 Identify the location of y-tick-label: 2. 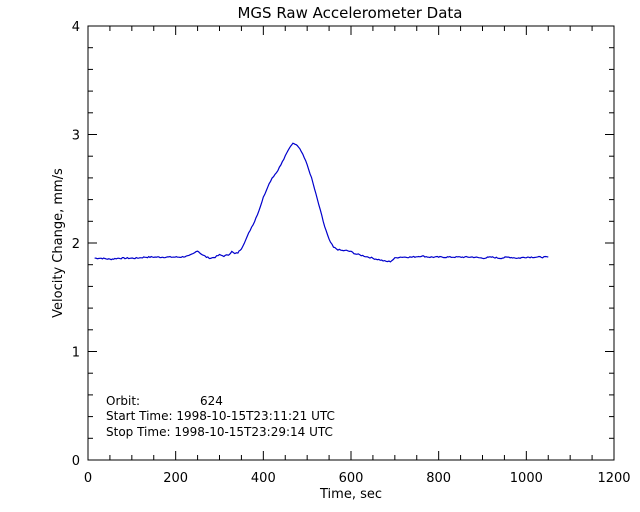
(76, 244).